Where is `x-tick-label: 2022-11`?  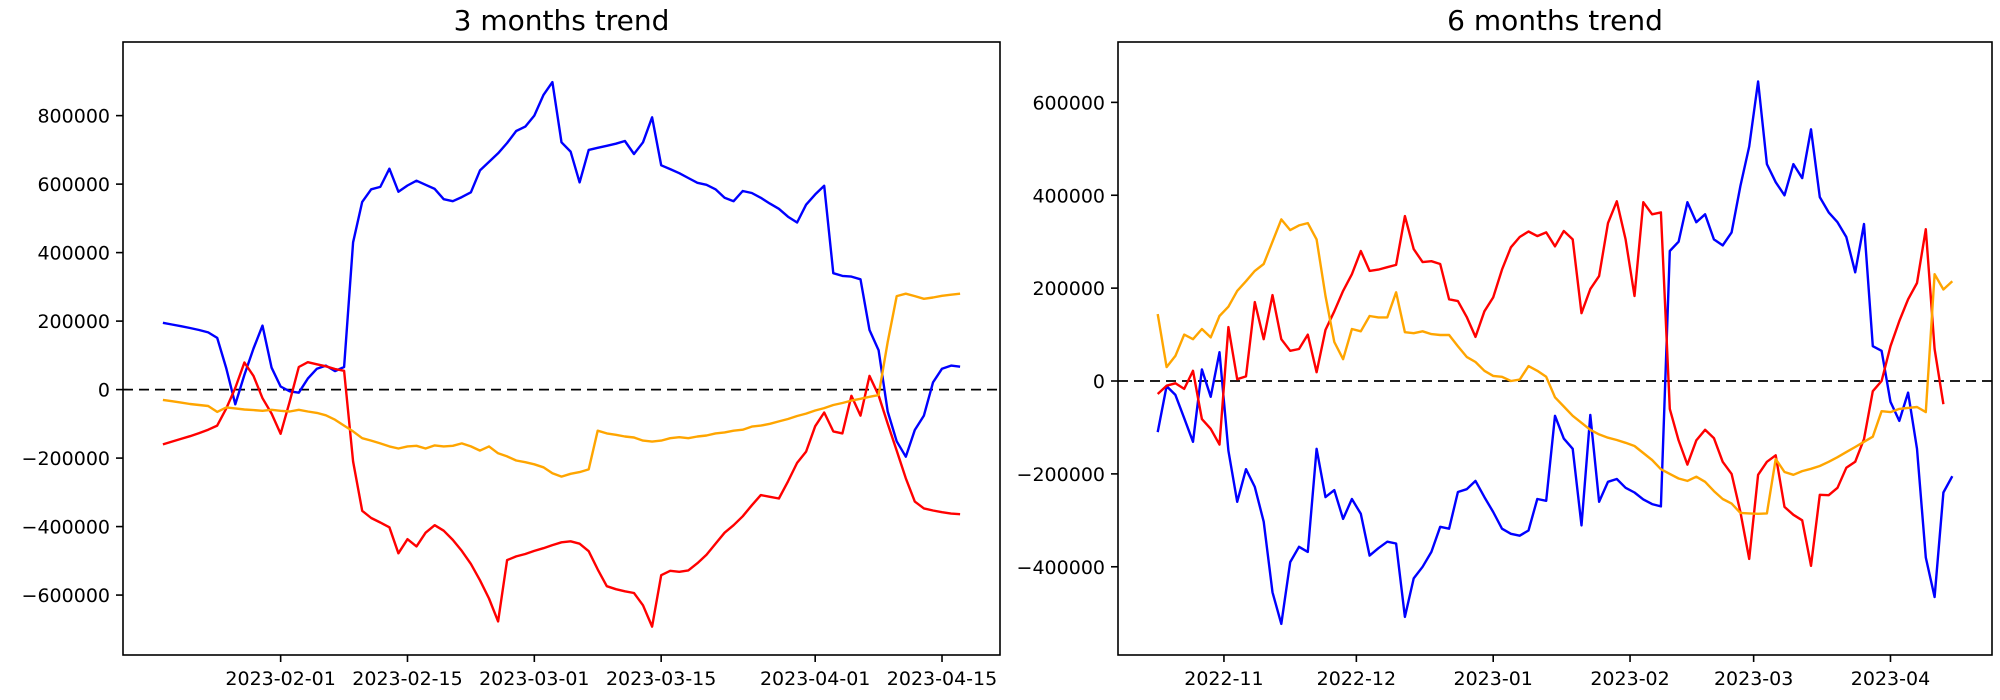
x-tick-label: 2022-11 is located at coordinates (1223, 679).